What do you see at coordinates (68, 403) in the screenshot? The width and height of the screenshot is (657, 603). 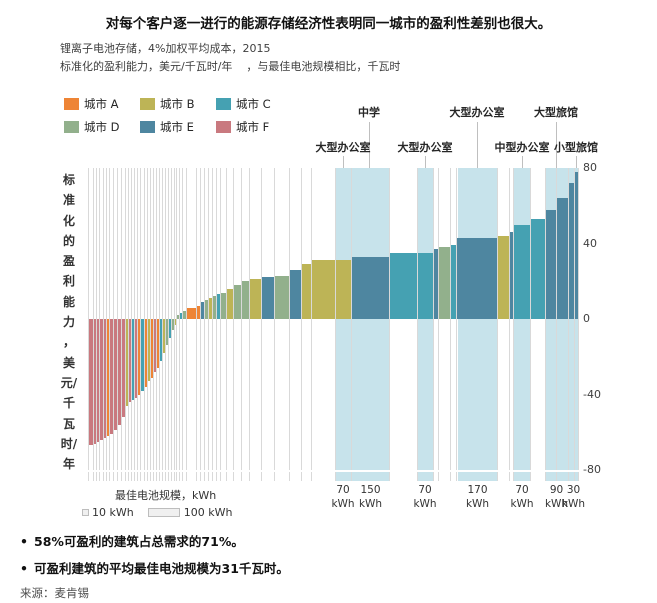 I see `y-axis-title-char: 千` at bounding box center [68, 403].